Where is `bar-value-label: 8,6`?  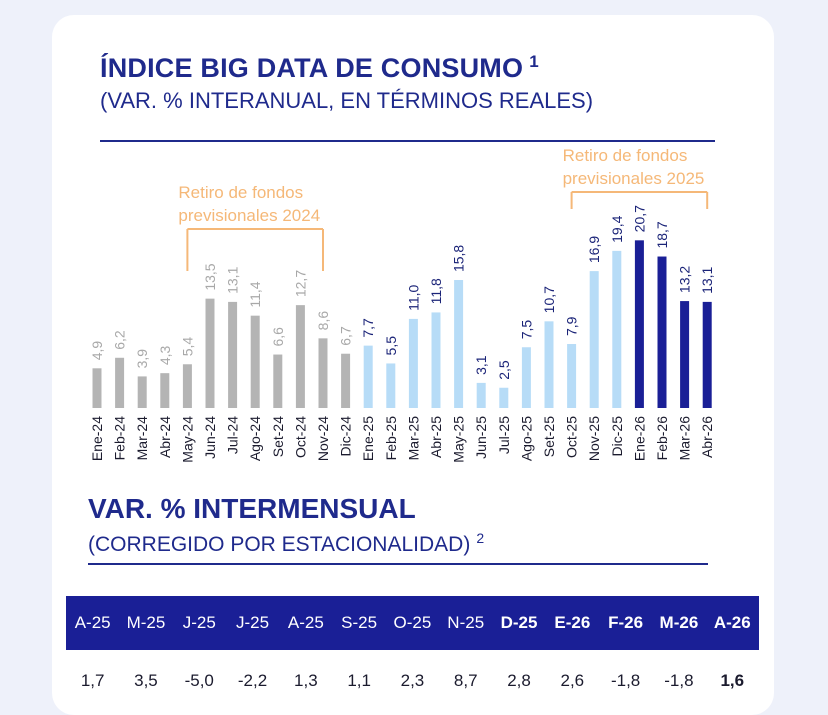
bar-value-label: 8,6 is located at coordinates (323, 321).